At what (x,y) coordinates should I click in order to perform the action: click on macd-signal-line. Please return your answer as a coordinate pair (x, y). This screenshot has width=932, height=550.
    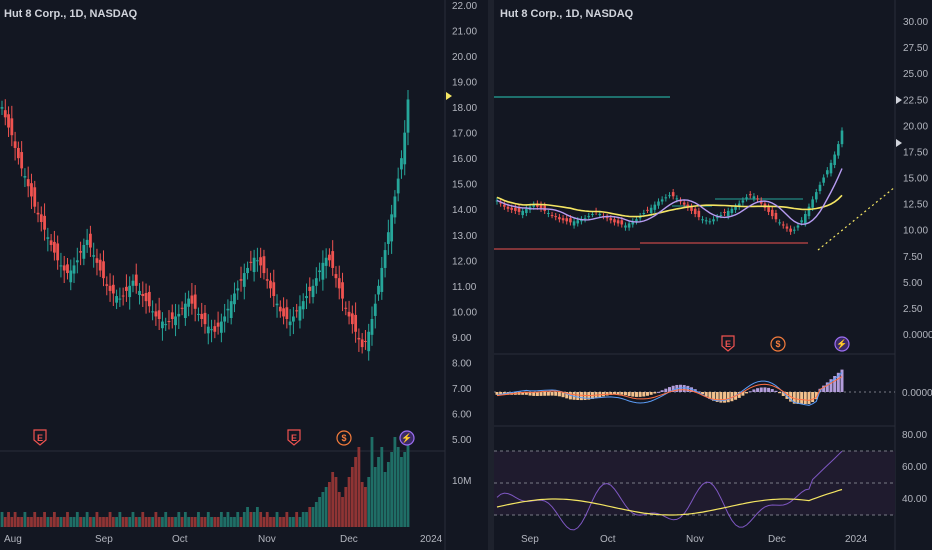
    Looking at the image, I should click on (669, 388).